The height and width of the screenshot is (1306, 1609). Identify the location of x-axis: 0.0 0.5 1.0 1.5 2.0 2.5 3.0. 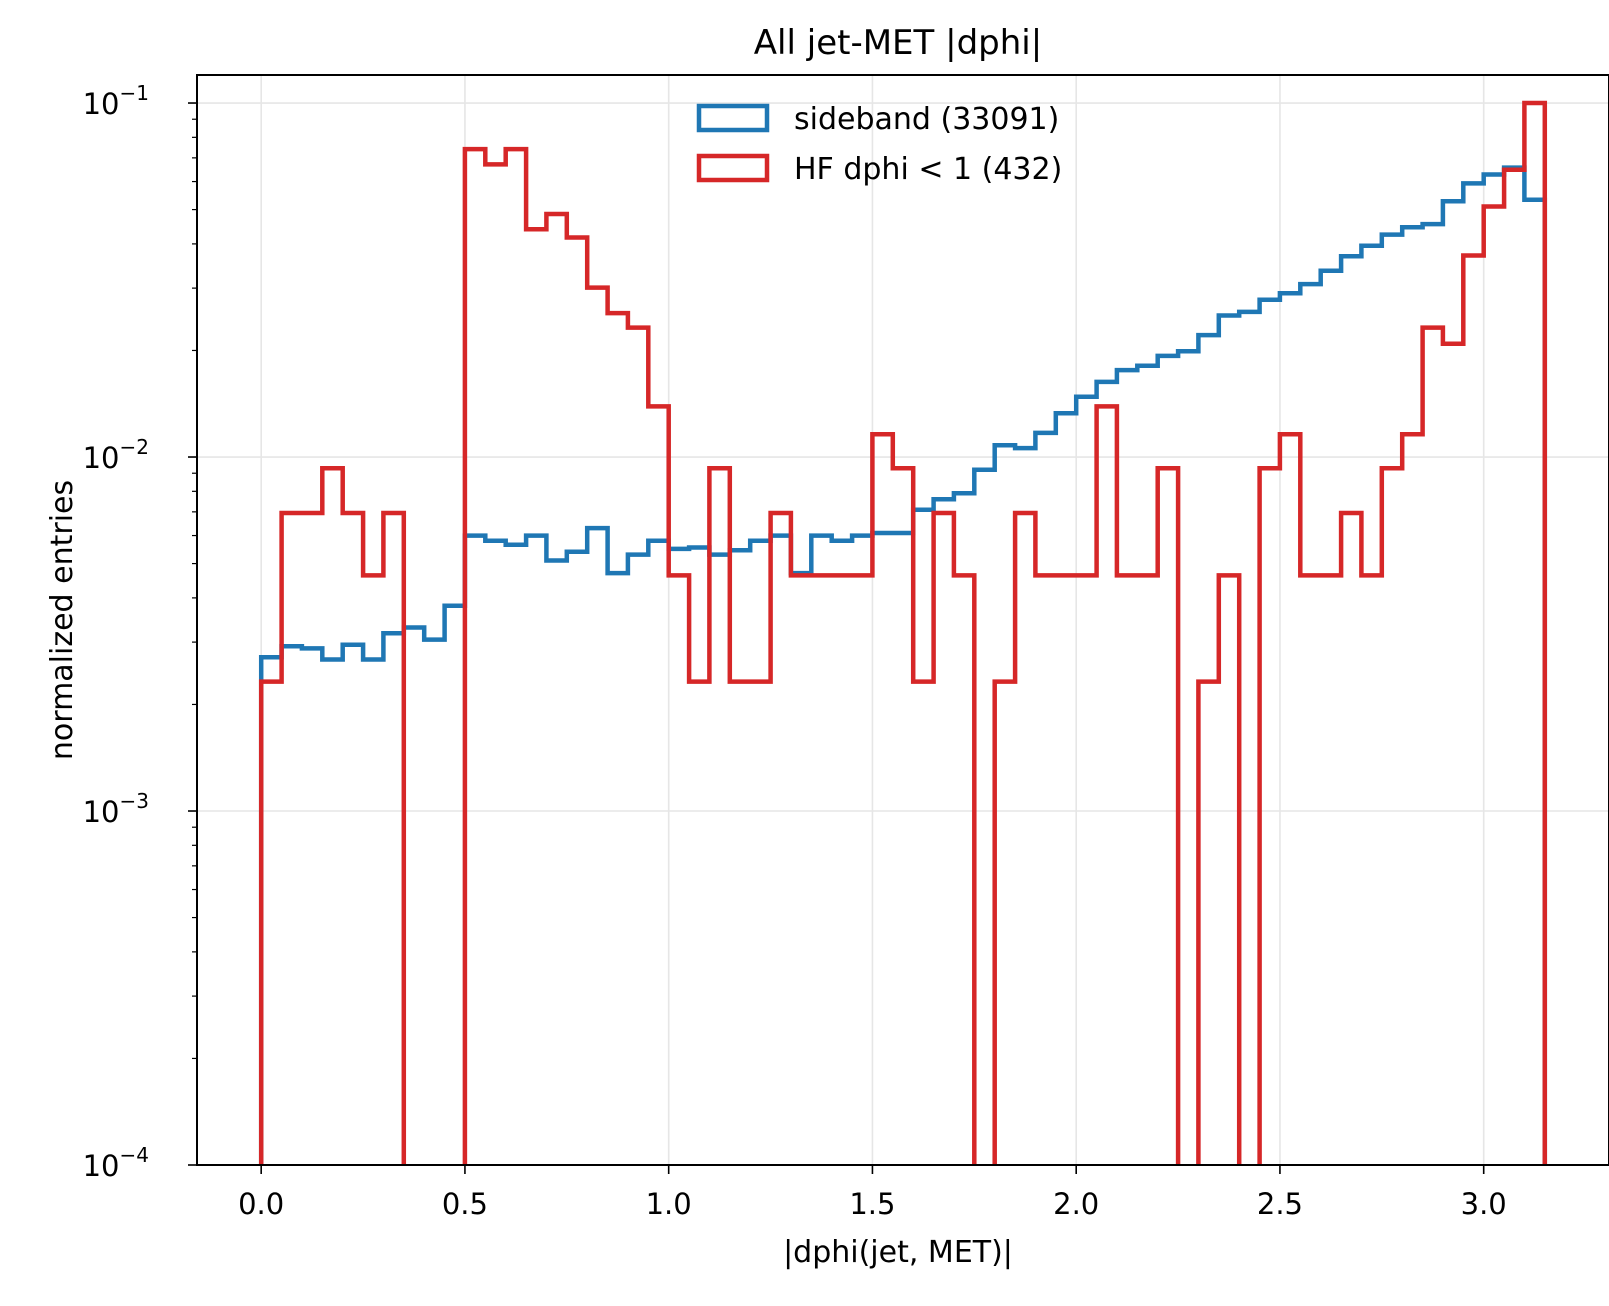
(872, 1193).